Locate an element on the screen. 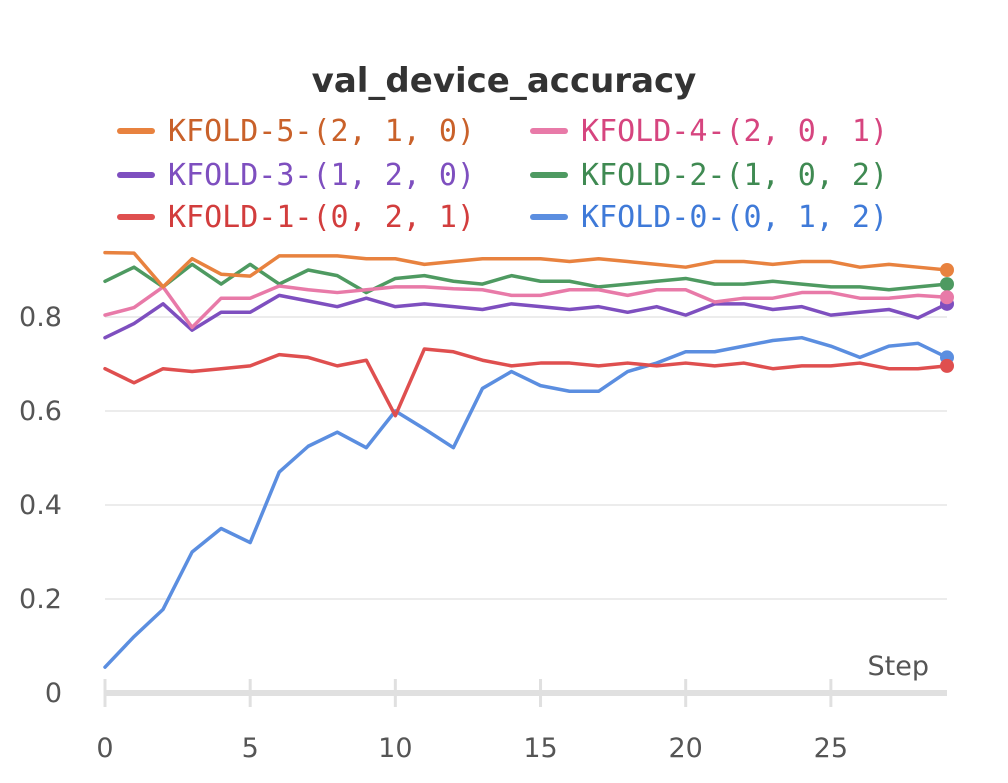  x-tick-label: 15 is located at coordinates (540, 748).